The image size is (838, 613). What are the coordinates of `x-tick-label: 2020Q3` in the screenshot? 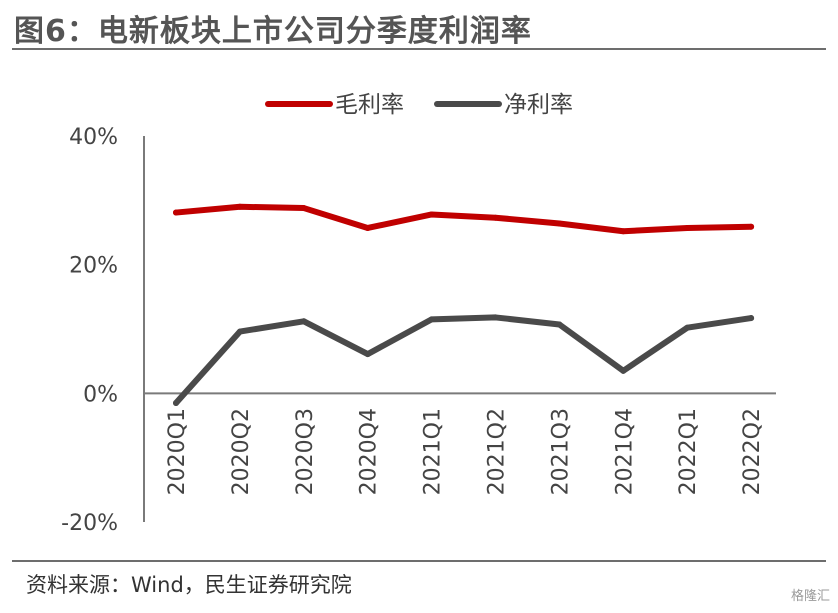 It's located at (305, 451).